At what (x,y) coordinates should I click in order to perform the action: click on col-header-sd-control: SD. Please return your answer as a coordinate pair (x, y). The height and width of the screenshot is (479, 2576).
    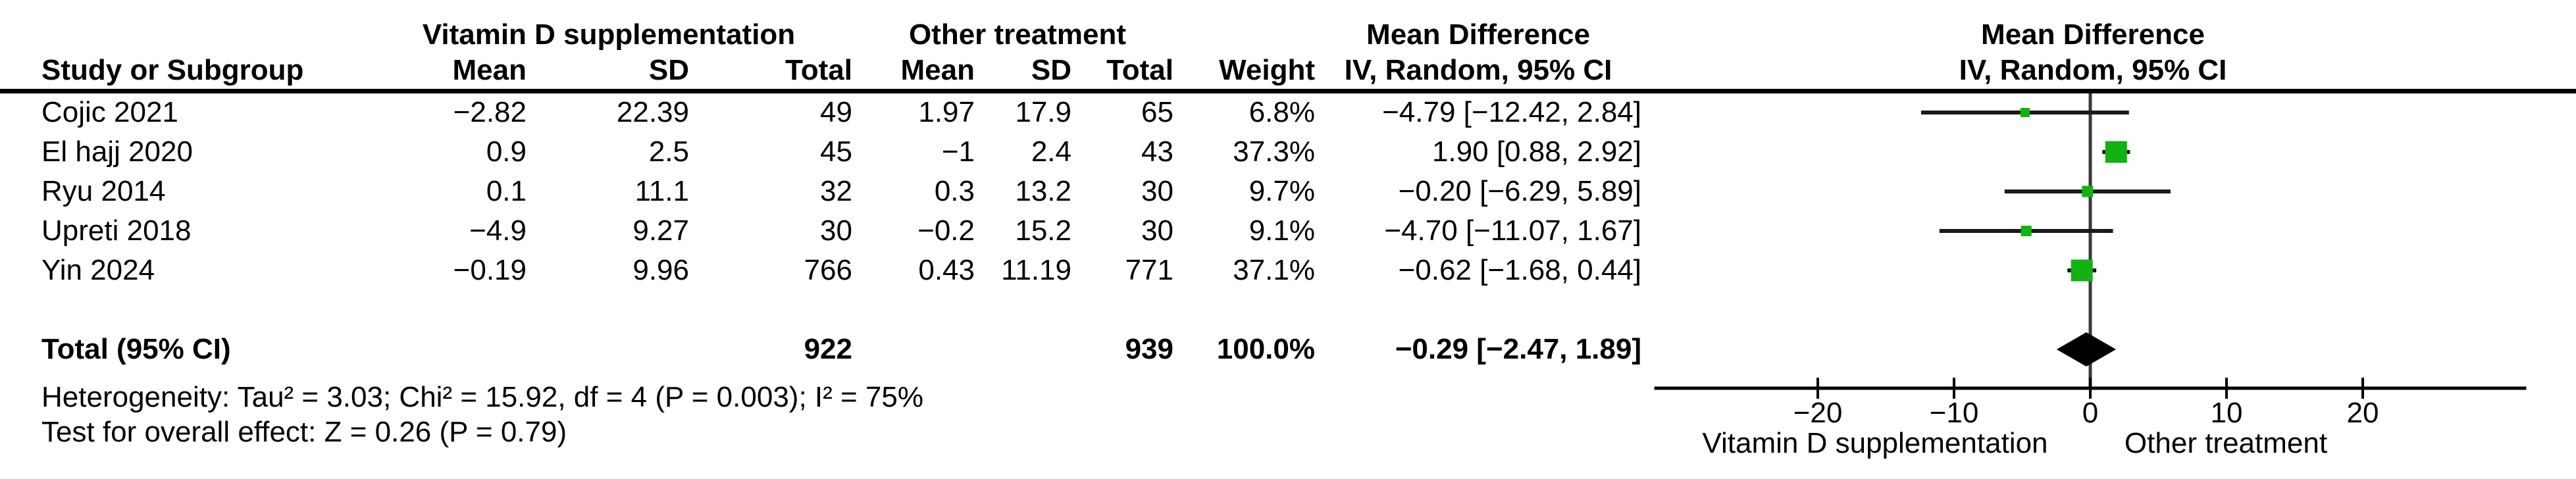
    Looking at the image, I should click on (1051, 70).